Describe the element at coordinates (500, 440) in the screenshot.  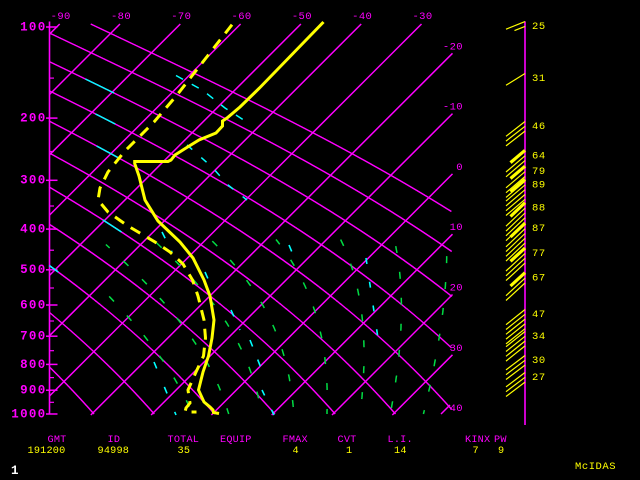
I see `svg-text: PW` at that location.